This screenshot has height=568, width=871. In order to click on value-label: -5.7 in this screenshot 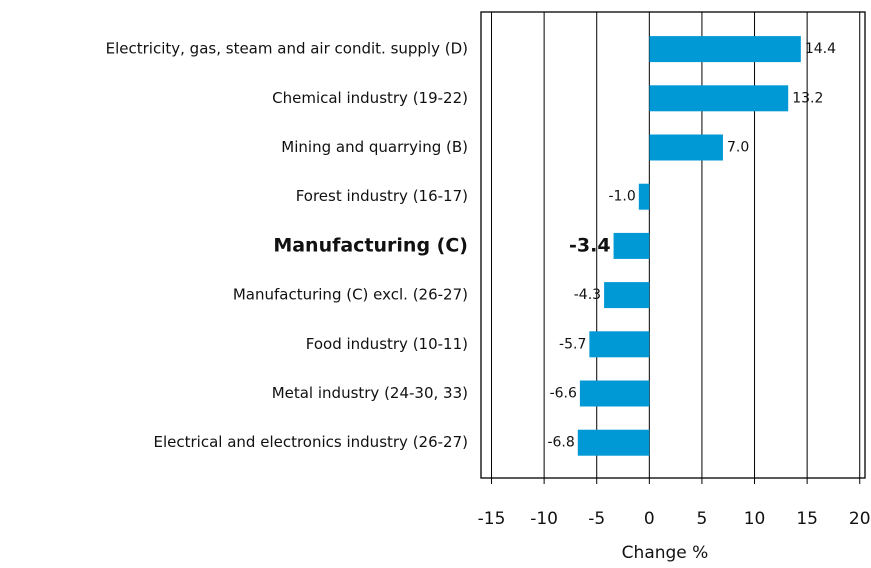, I will do `click(572, 344)`.